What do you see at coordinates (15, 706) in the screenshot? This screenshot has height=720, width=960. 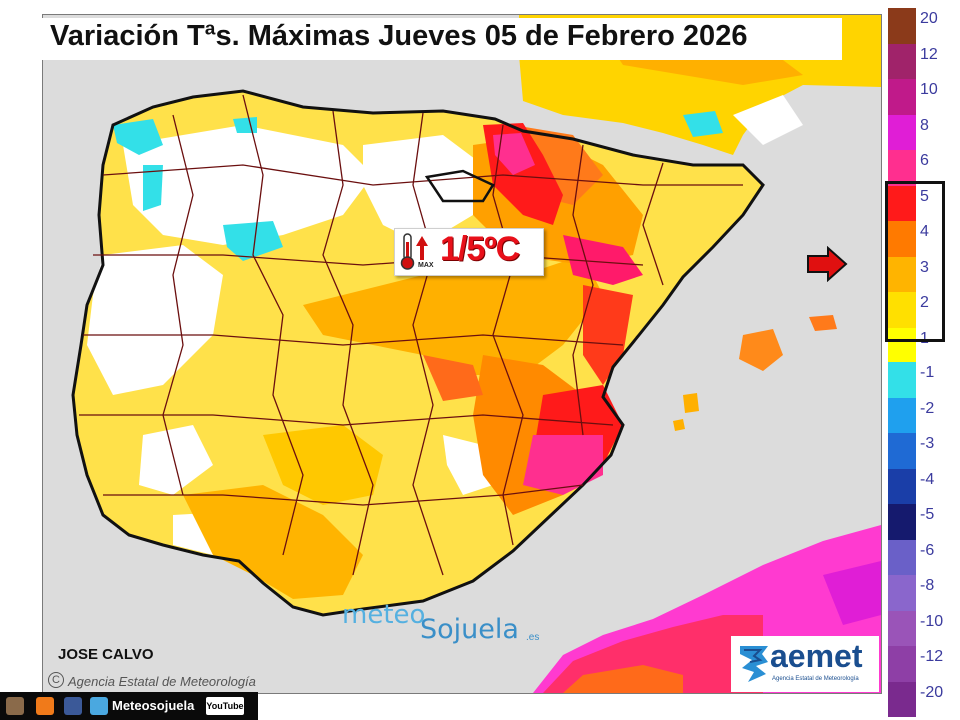 I see `instagram-icon` at bounding box center [15, 706].